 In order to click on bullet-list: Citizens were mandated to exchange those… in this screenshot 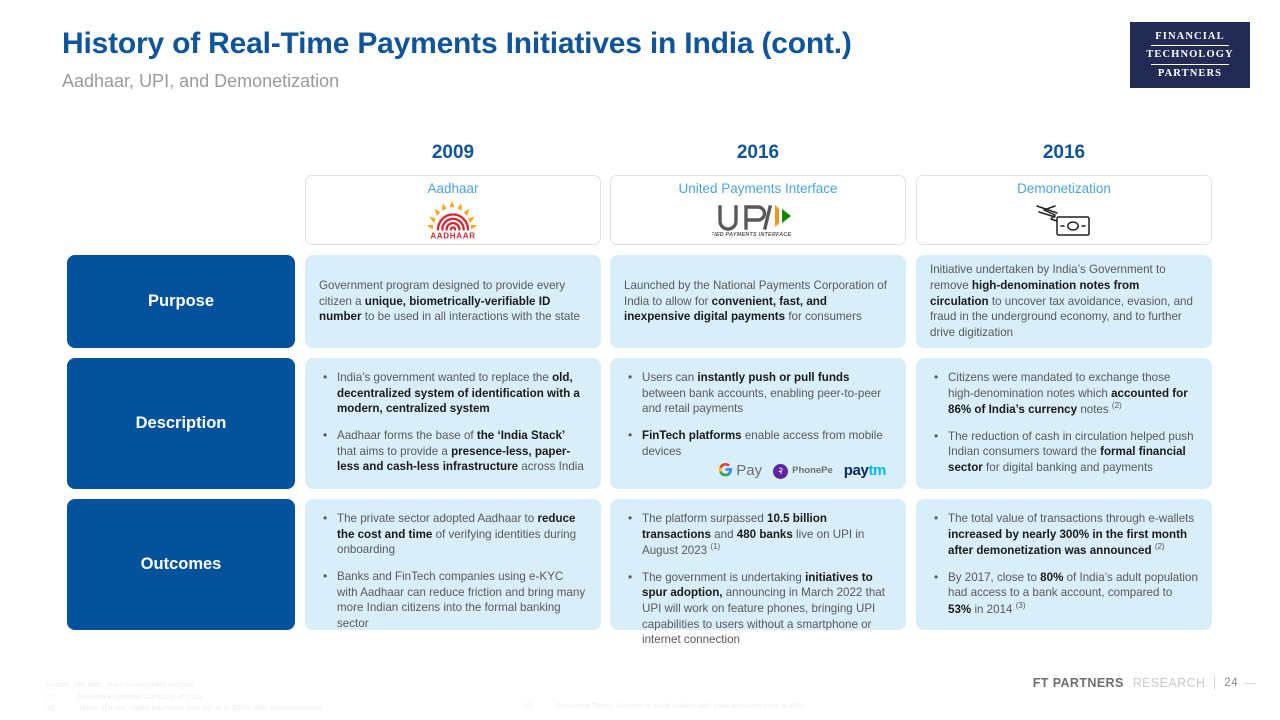, I will do `click(1064, 422)`.